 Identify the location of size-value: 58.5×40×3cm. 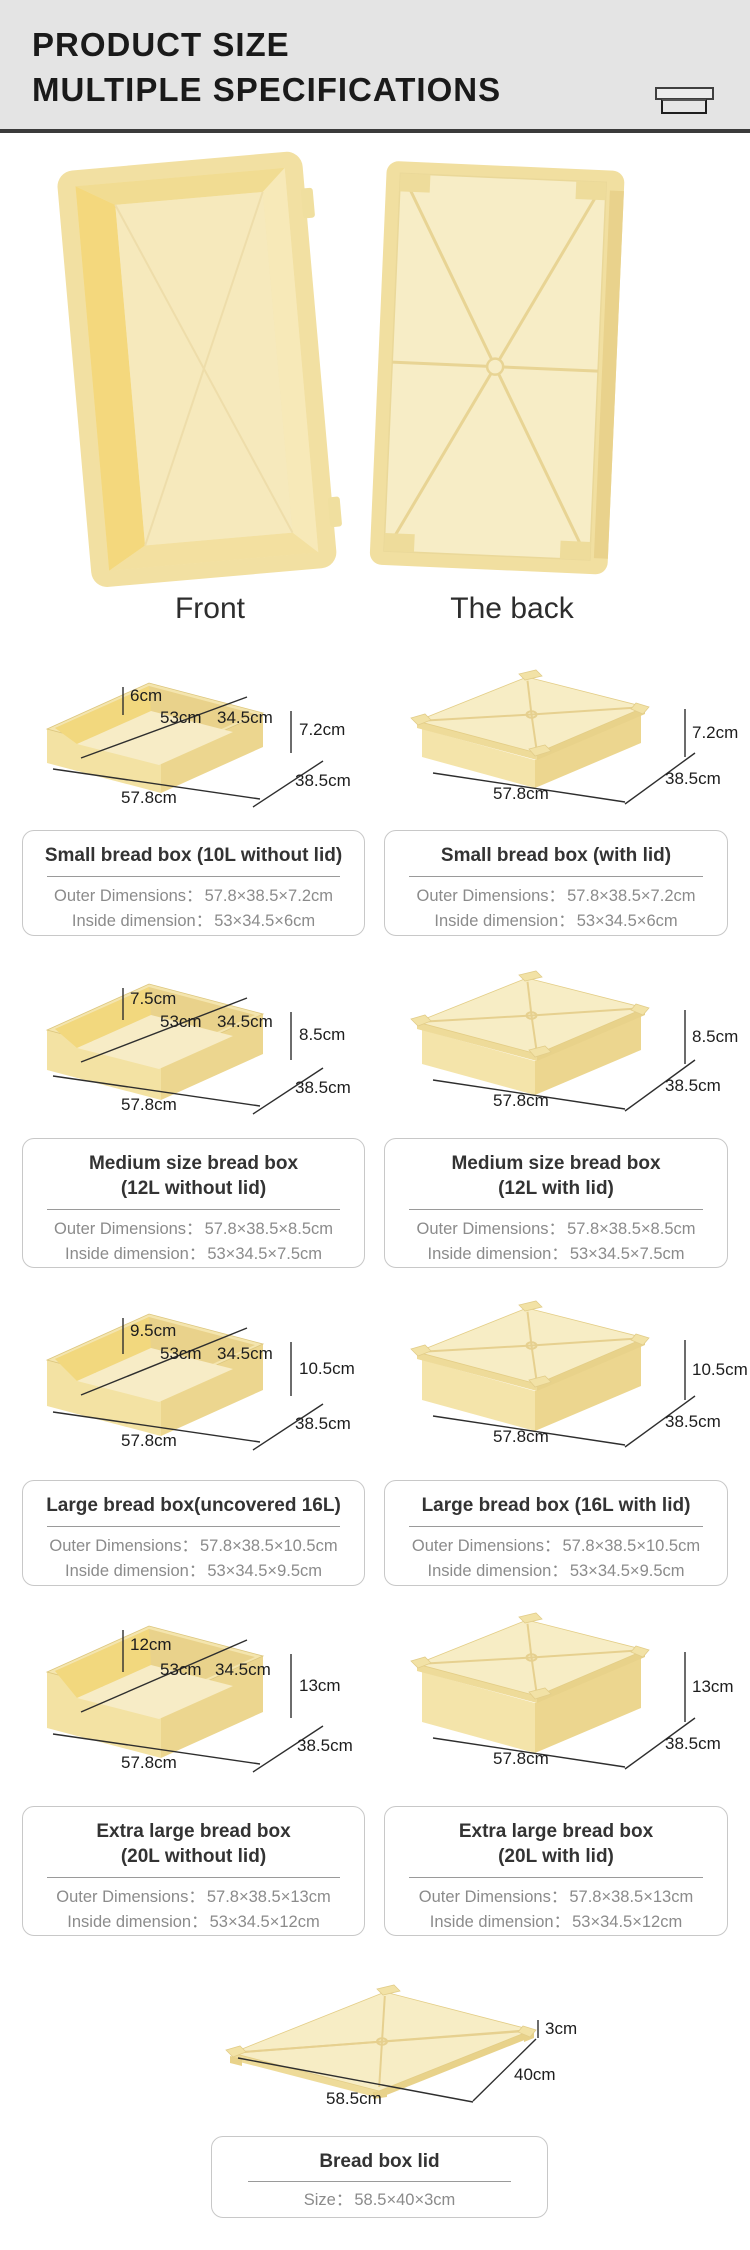
(405, 2200).